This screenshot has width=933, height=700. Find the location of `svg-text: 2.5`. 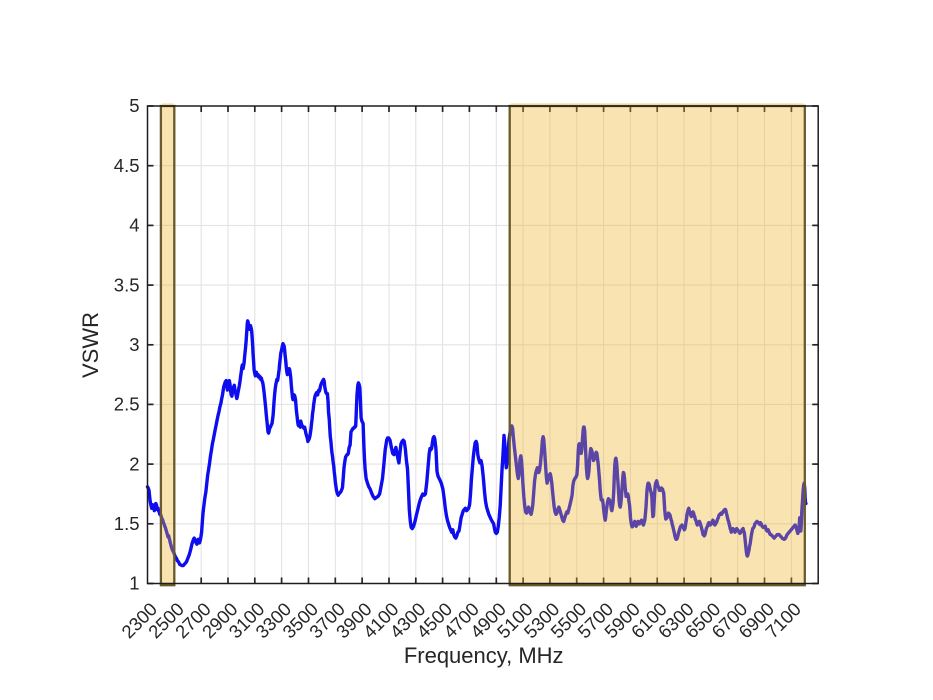

svg-text: 2.5 is located at coordinates (127, 404).